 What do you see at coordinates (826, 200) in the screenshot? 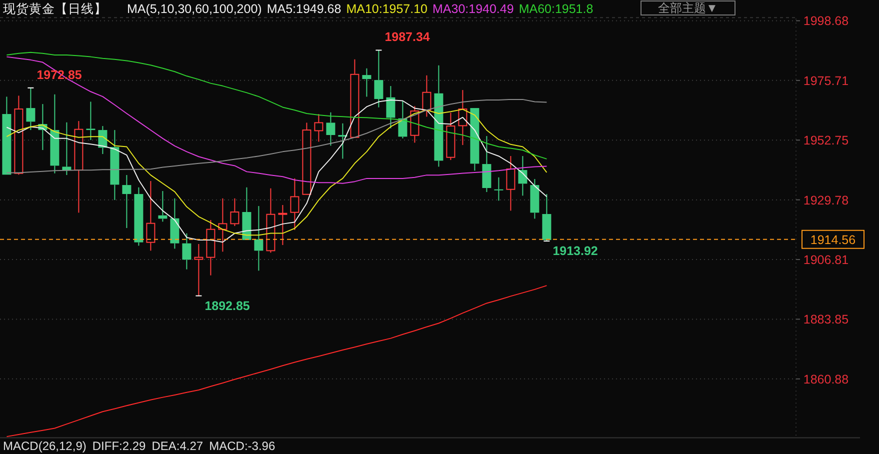
I see `y-tick-label: 1929.78` at bounding box center [826, 200].